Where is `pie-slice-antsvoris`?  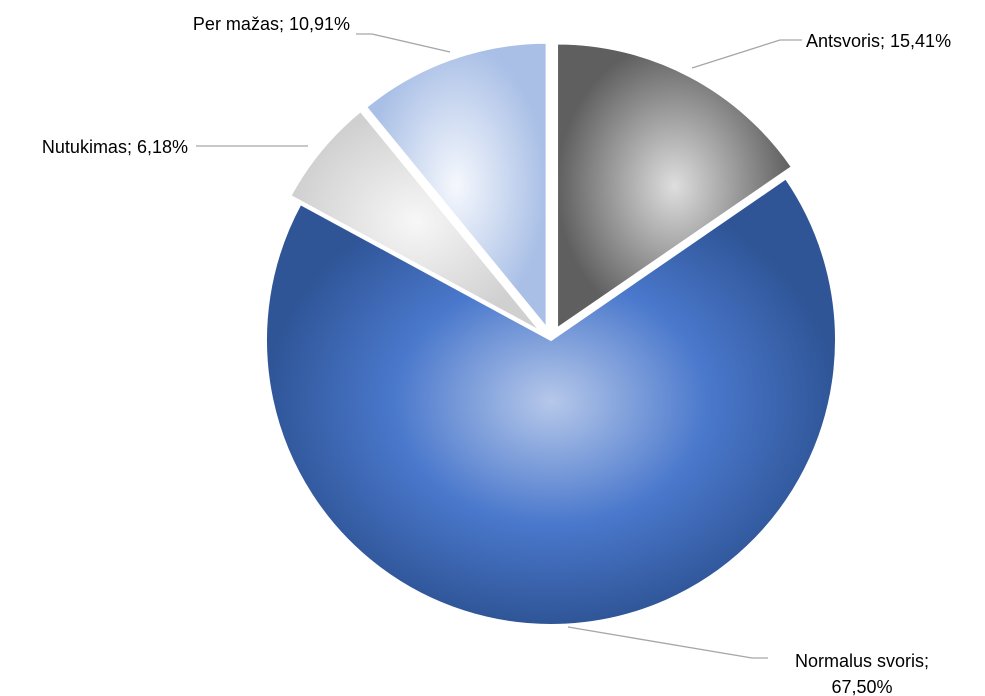 pie-slice-antsvoris is located at coordinates (675, 186).